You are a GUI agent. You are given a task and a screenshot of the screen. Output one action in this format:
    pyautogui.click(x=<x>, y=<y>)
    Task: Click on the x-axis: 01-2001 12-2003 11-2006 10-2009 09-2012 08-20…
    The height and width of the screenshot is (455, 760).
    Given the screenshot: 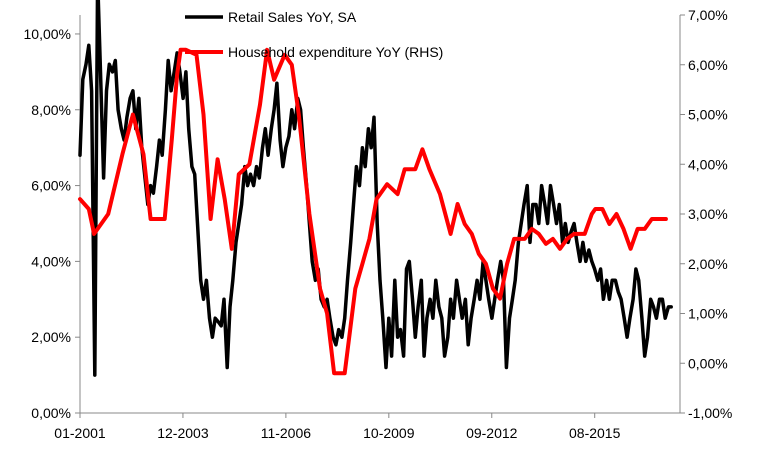 What is the action you would take?
    pyautogui.click(x=367, y=426)
    